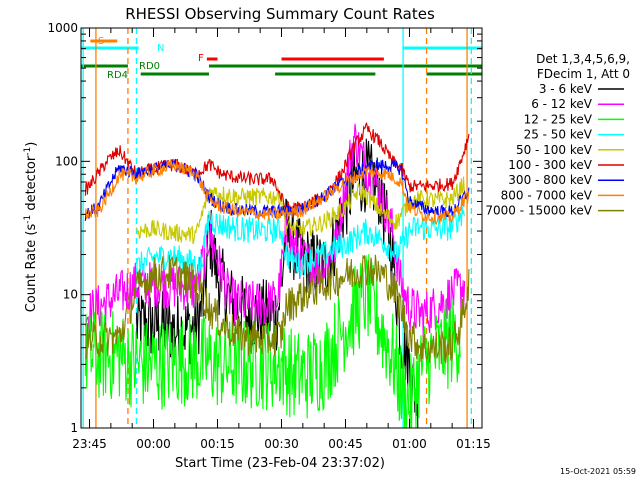 This screenshot has width=640, height=480. I want to click on legend-label: 300 - 800 keV, so click(550, 180).